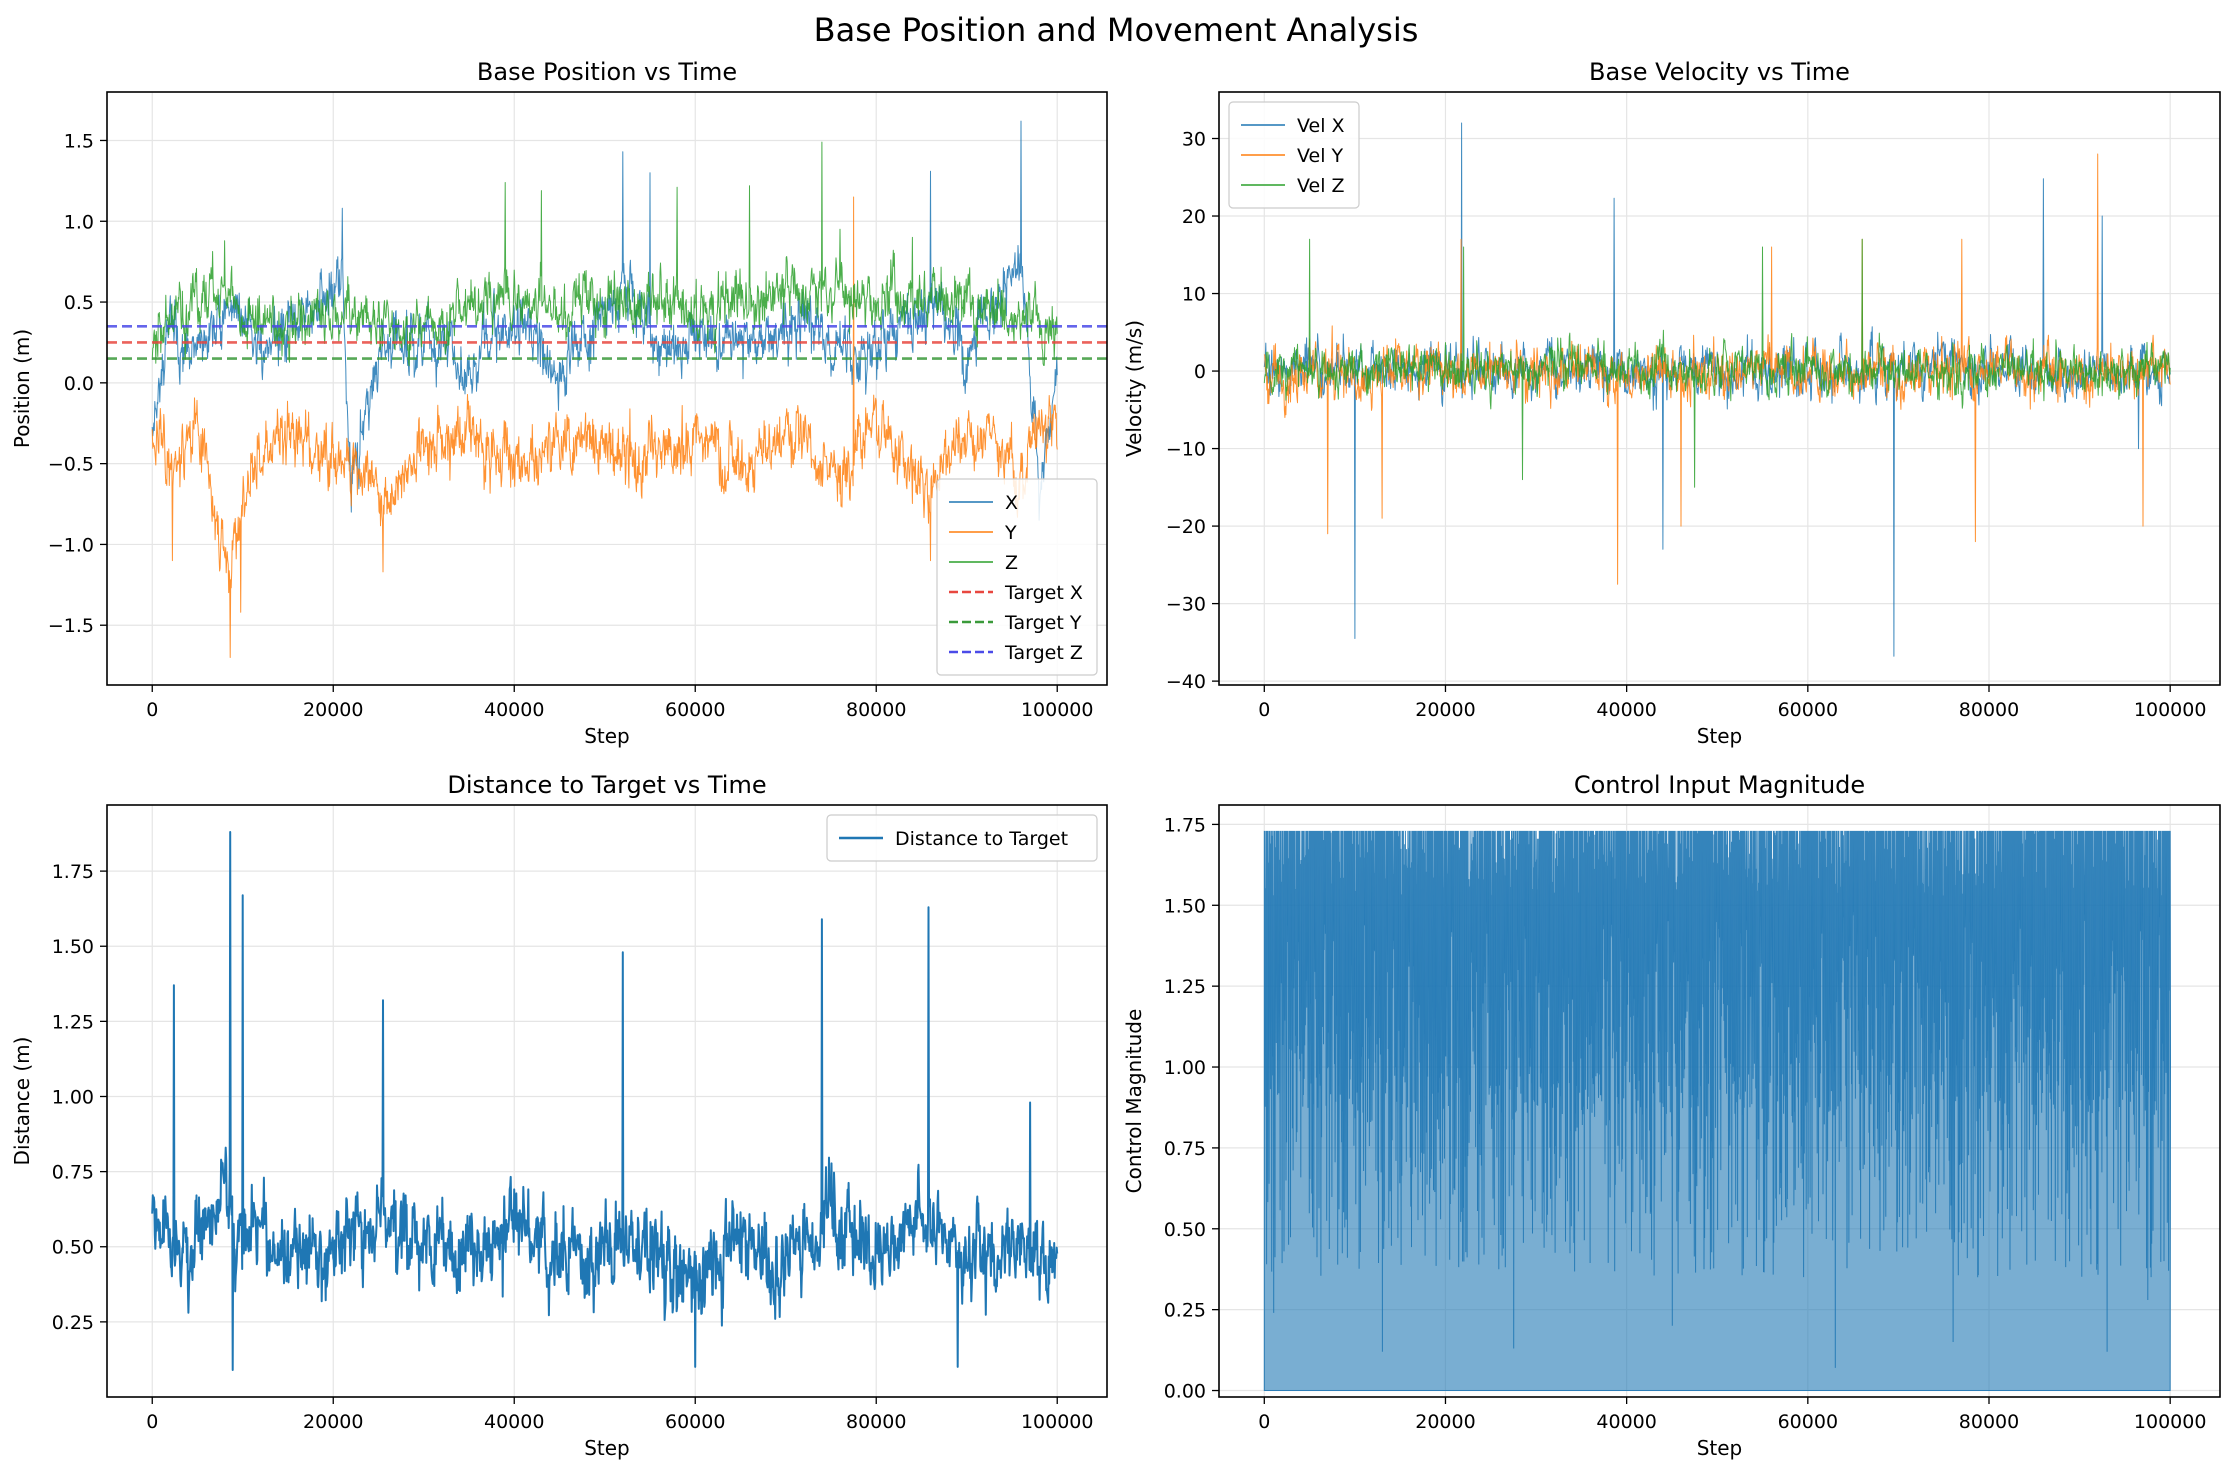 The width and height of the screenshot is (2233, 1475). I want to click on y-tick-label: 1.5, so click(79, 141).